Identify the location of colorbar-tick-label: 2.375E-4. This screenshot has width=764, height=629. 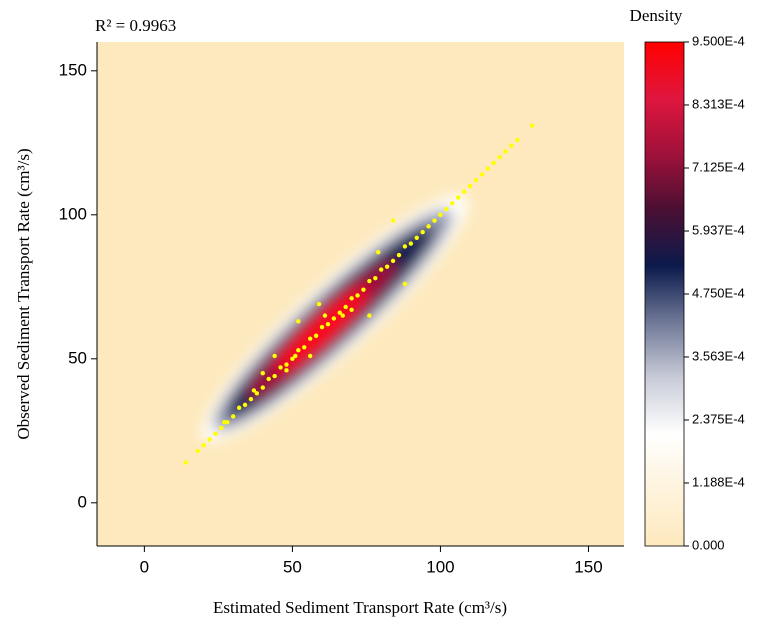
(718, 418).